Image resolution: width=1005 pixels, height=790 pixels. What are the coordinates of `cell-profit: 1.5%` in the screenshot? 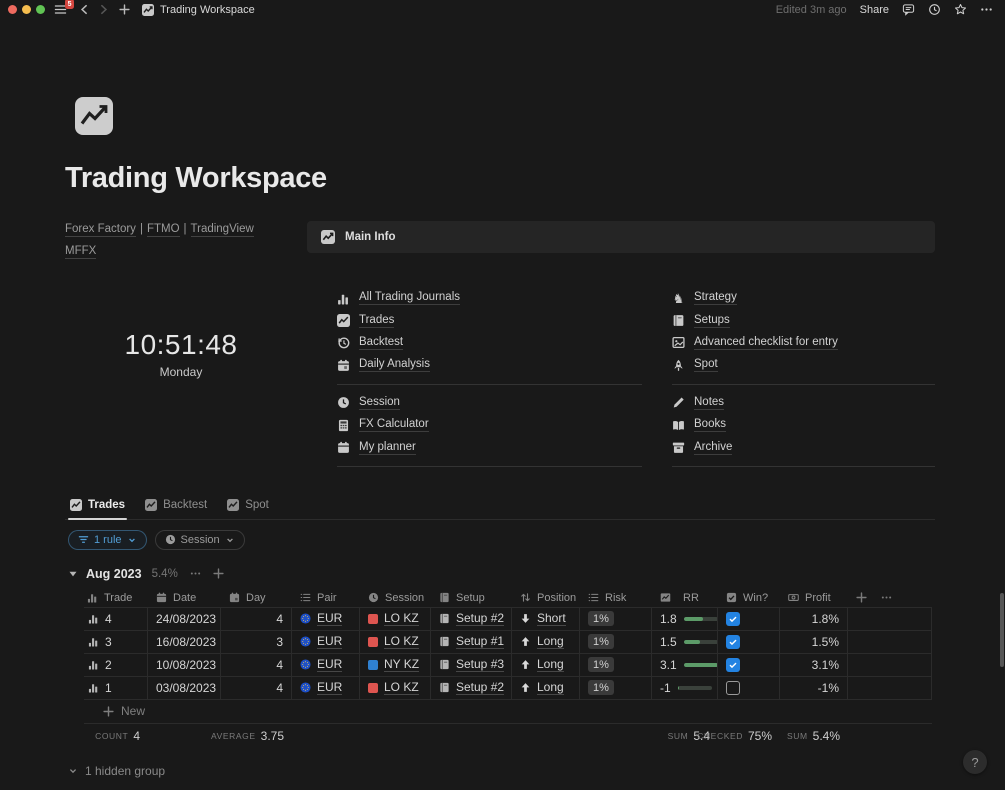 It's located at (814, 641).